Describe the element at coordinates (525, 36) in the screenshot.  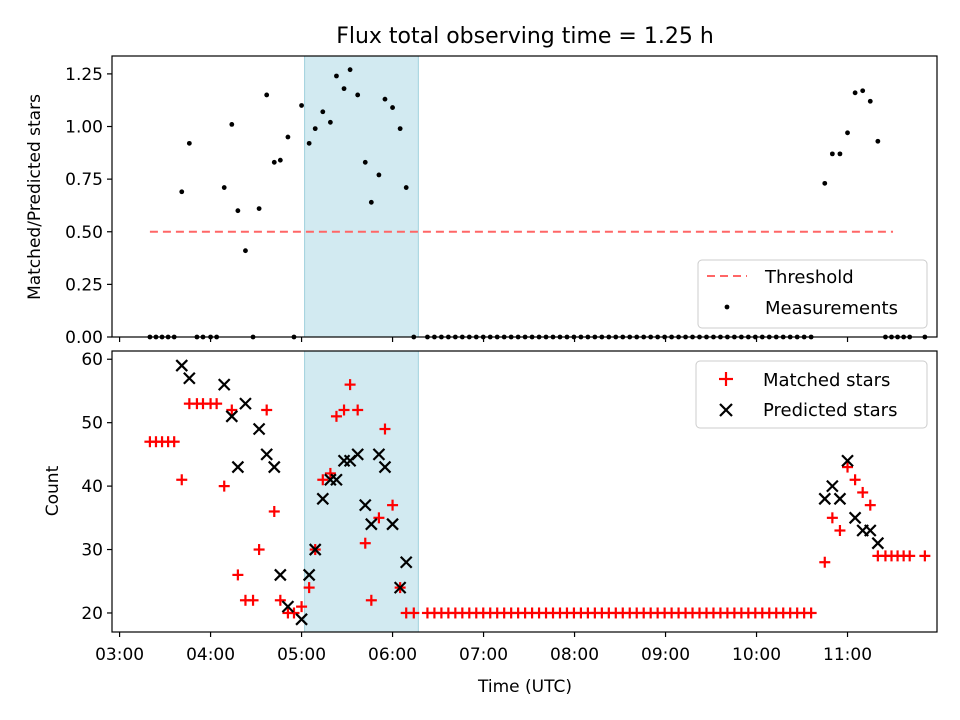
I see `chart-title: Flux total observing time = 1.25 h` at that location.